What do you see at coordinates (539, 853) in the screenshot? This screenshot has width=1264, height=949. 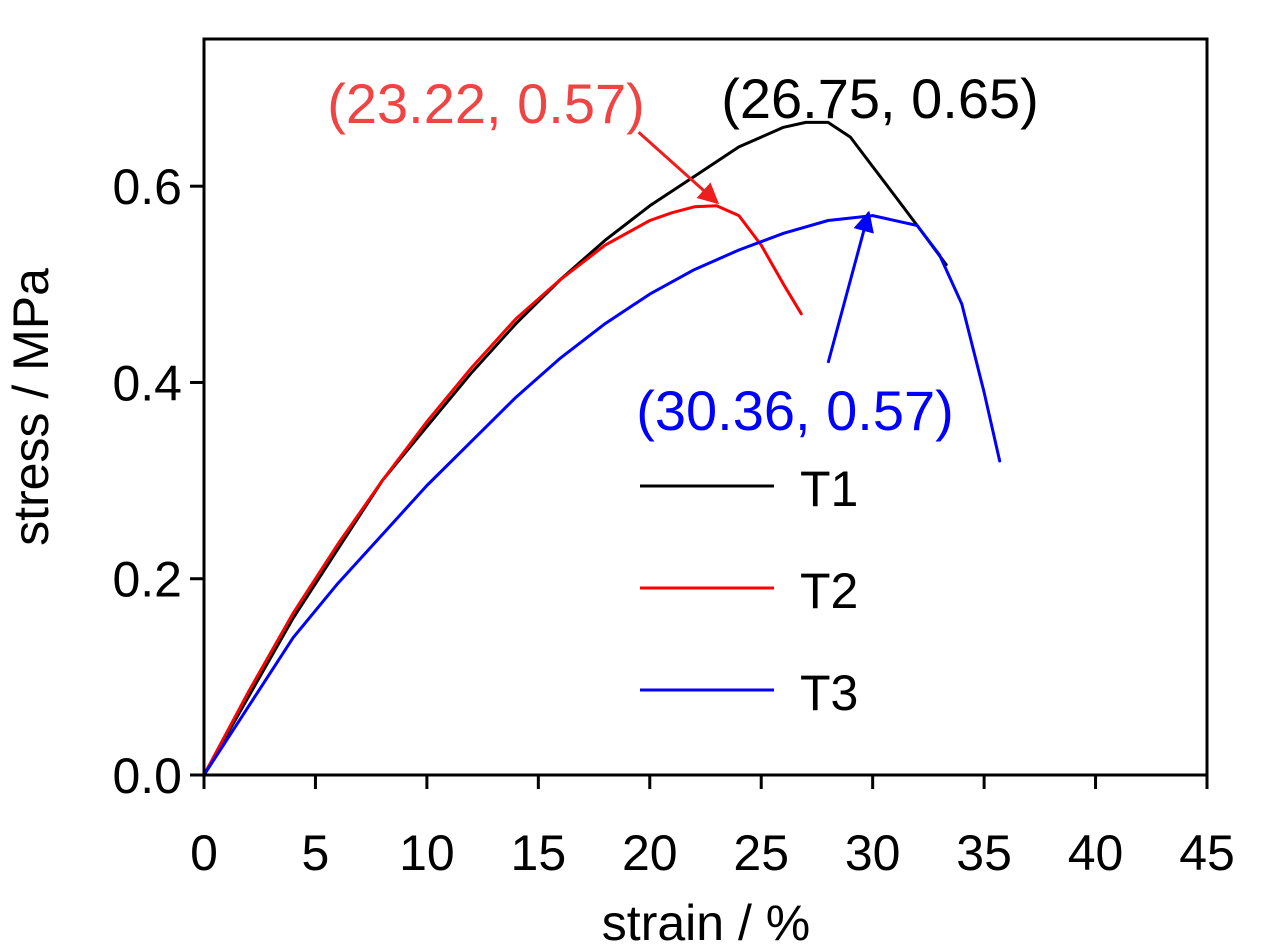 I see `x-tick-label: 15` at bounding box center [539, 853].